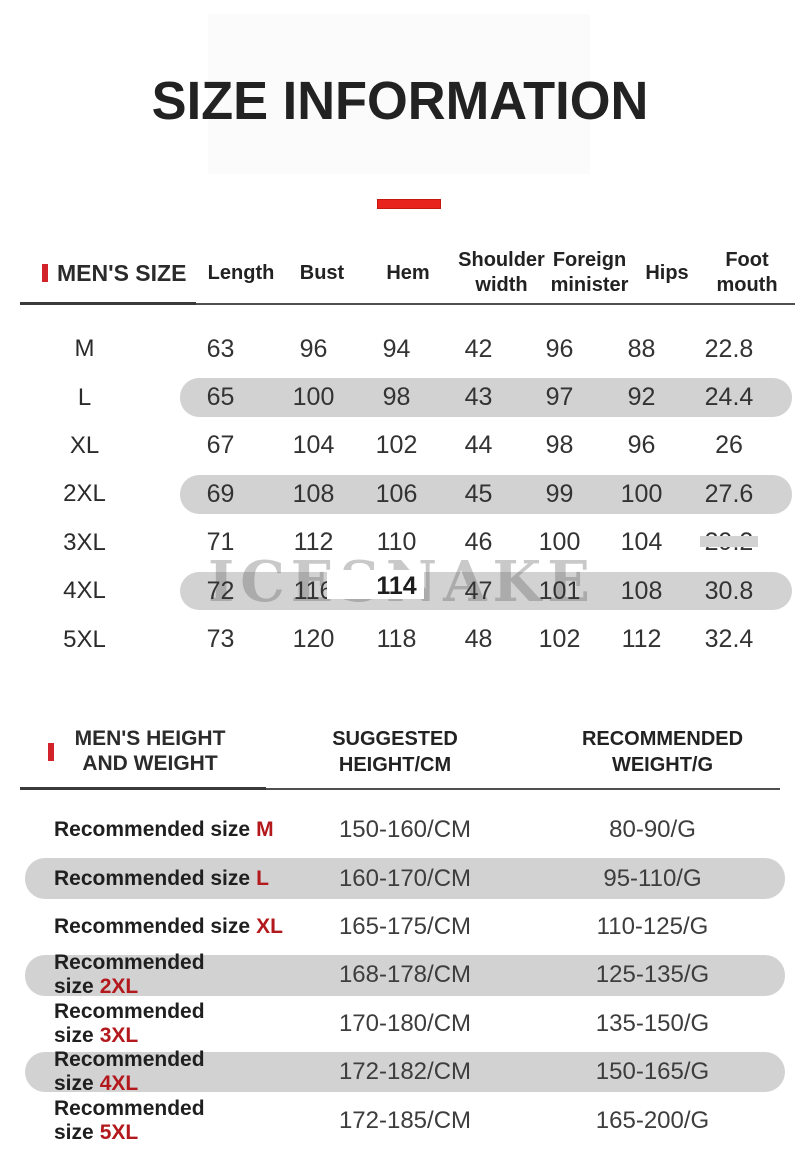  I want to click on table-row-5xl: 5XL 73 120 118 48 102 112 32.4, so click(400, 639).